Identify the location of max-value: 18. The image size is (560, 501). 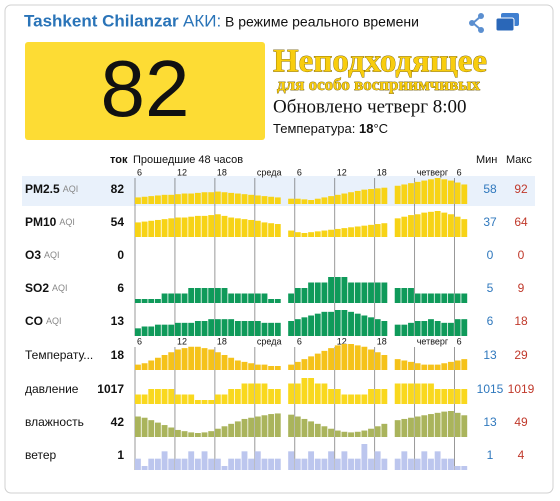
(521, 321).